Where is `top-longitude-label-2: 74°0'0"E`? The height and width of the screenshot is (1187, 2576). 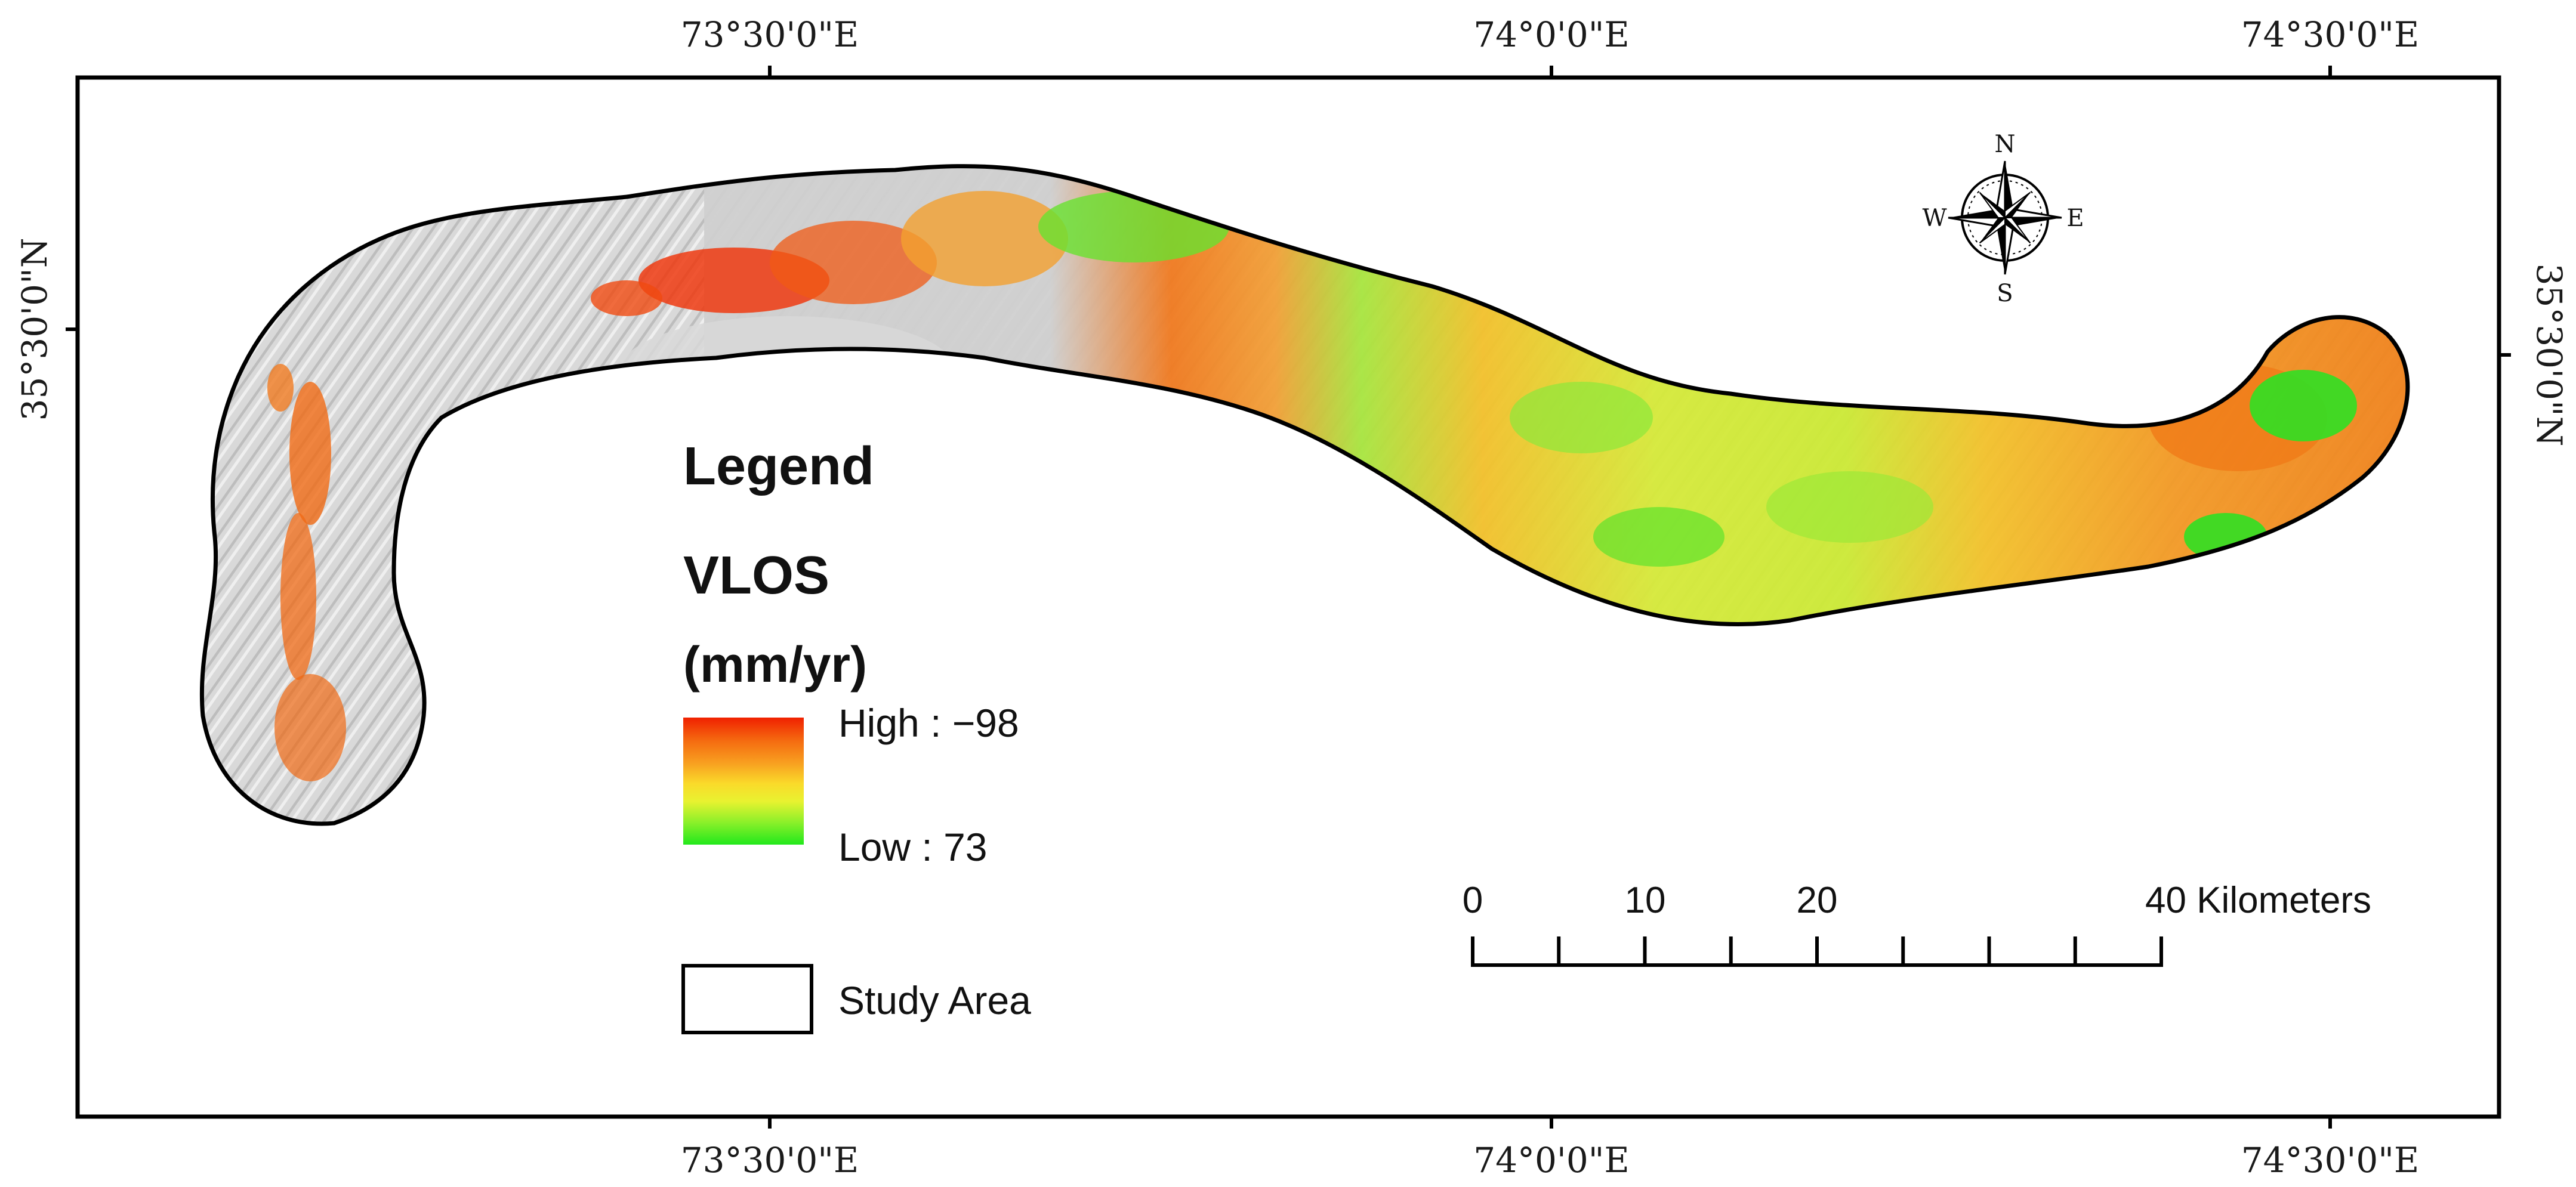 top-longitude-label-2: 74°0'0"E is located at coordinates (1551, 34).